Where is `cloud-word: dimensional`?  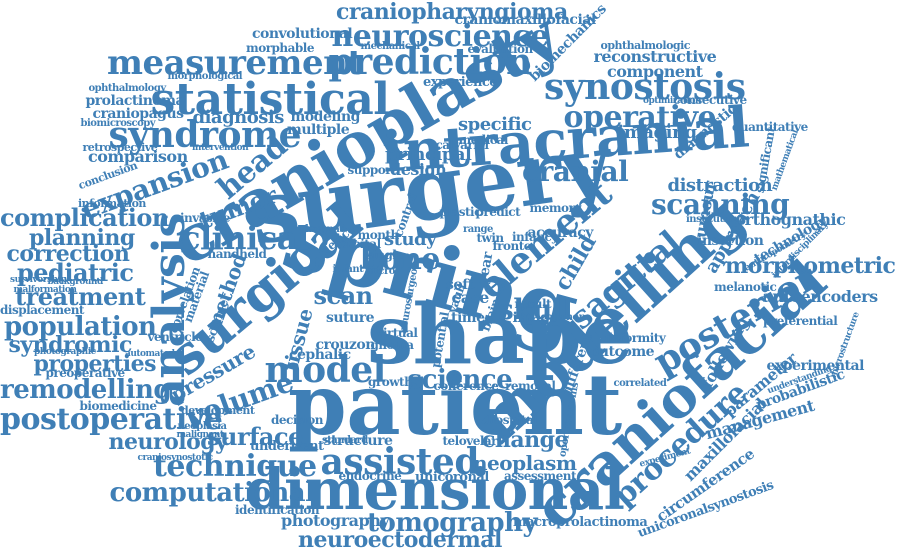
cloud-word: dimensional is located at coordinates (435, 490).